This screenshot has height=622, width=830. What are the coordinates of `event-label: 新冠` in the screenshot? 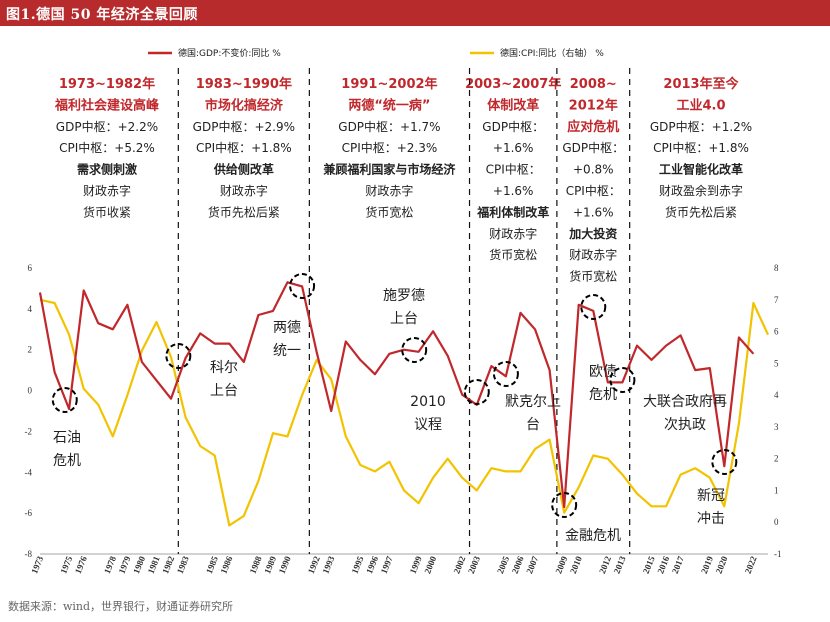 It's located at (711, 496).